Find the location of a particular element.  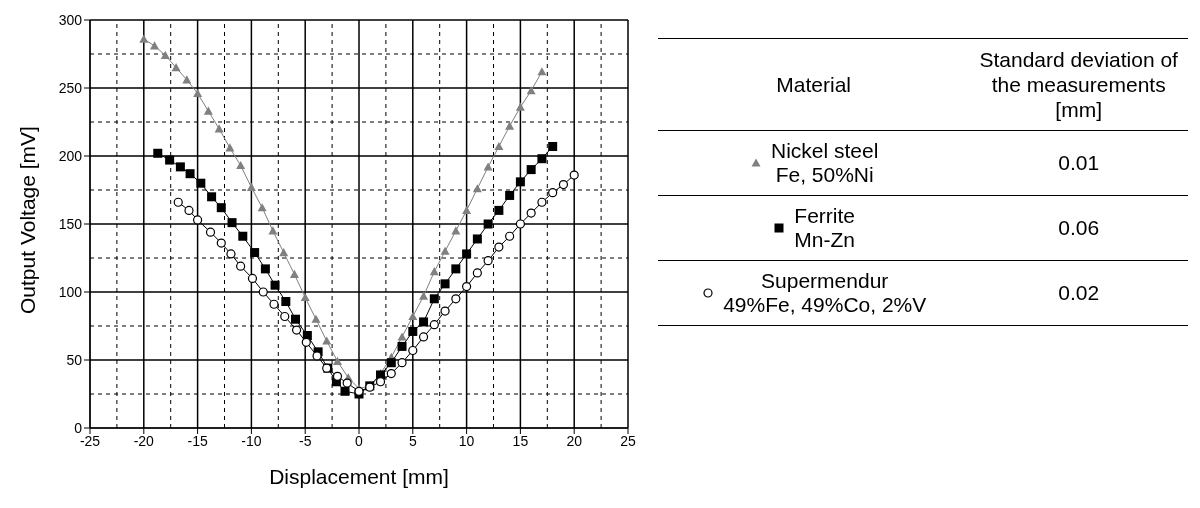

y-tick-label: 100 is located at coordinates (70, 291).